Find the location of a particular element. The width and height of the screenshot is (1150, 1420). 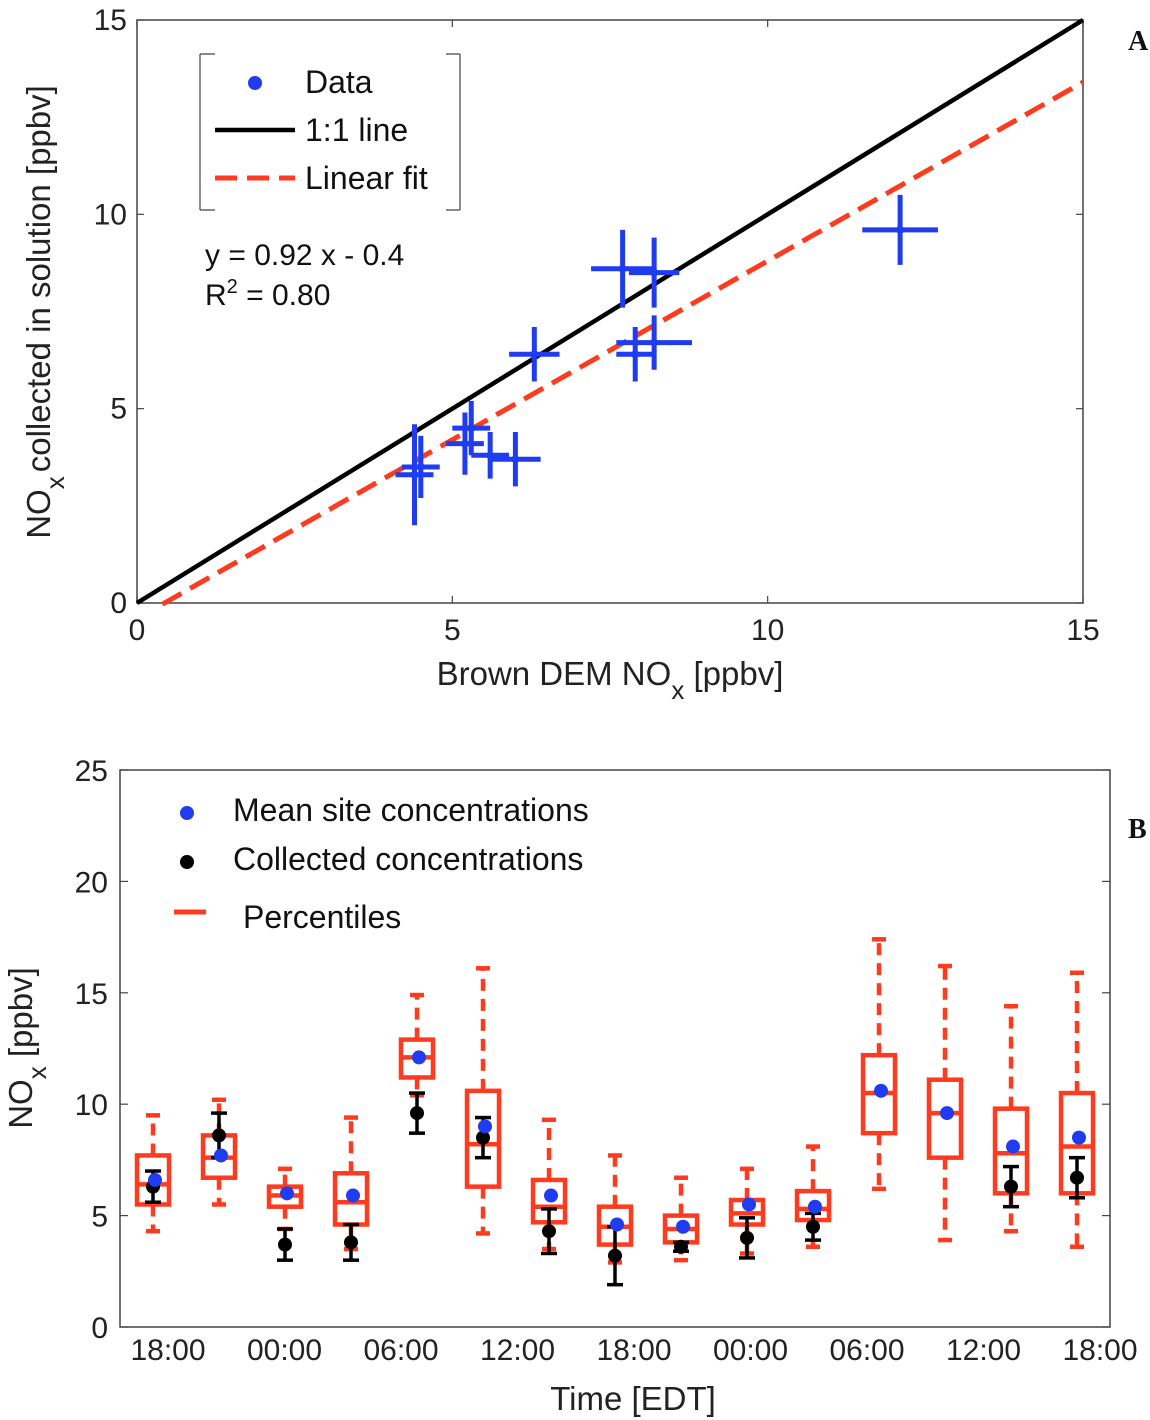

legend-mean-marker is located at coordinates (187, 813).